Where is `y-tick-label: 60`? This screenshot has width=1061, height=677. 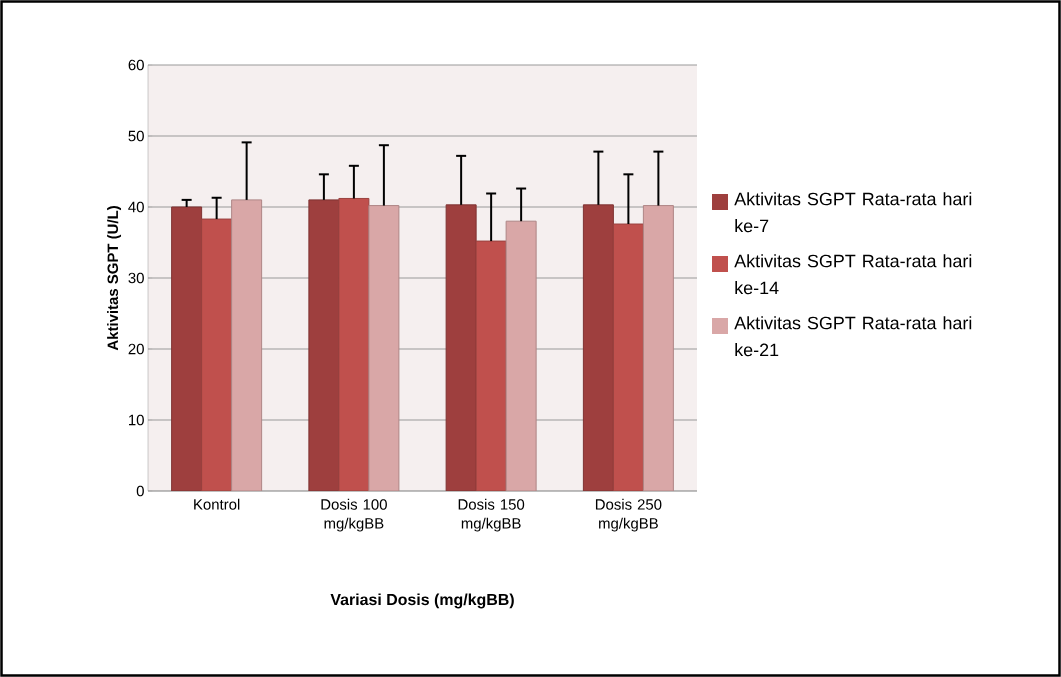 y-tick-label: 60 is located at coordinates (136, 65).